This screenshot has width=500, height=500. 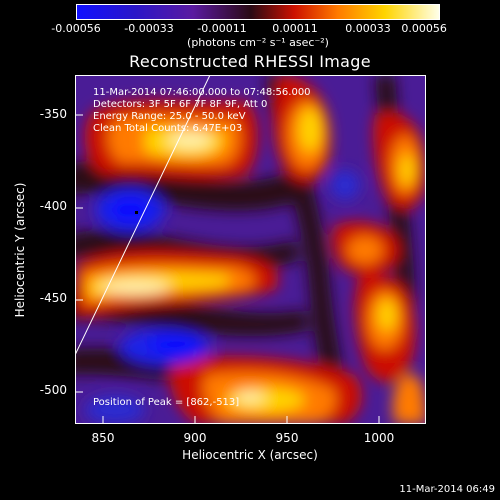 I want to click on colorbar-tick: -0.00056, so click(x=76, y=28).